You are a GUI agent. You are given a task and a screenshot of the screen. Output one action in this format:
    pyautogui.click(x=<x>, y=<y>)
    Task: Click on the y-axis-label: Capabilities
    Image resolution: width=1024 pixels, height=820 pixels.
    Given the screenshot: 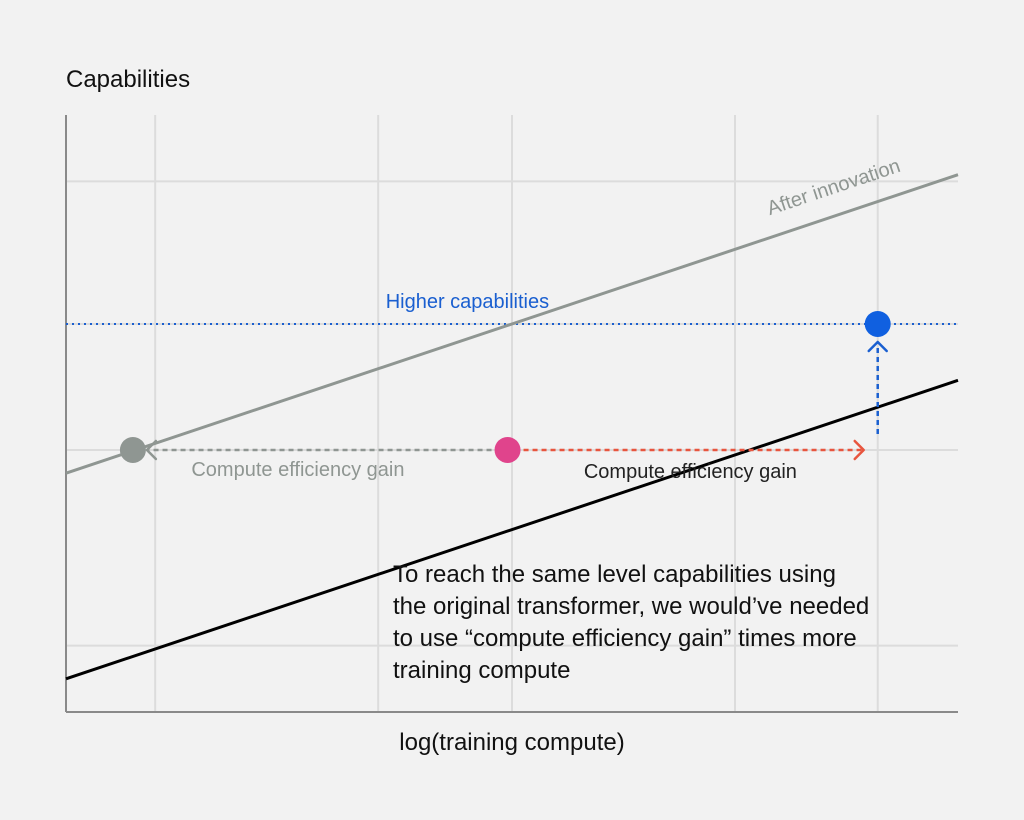 What is the action you would take?
    pyautogui.click(x=128, y=79)
    